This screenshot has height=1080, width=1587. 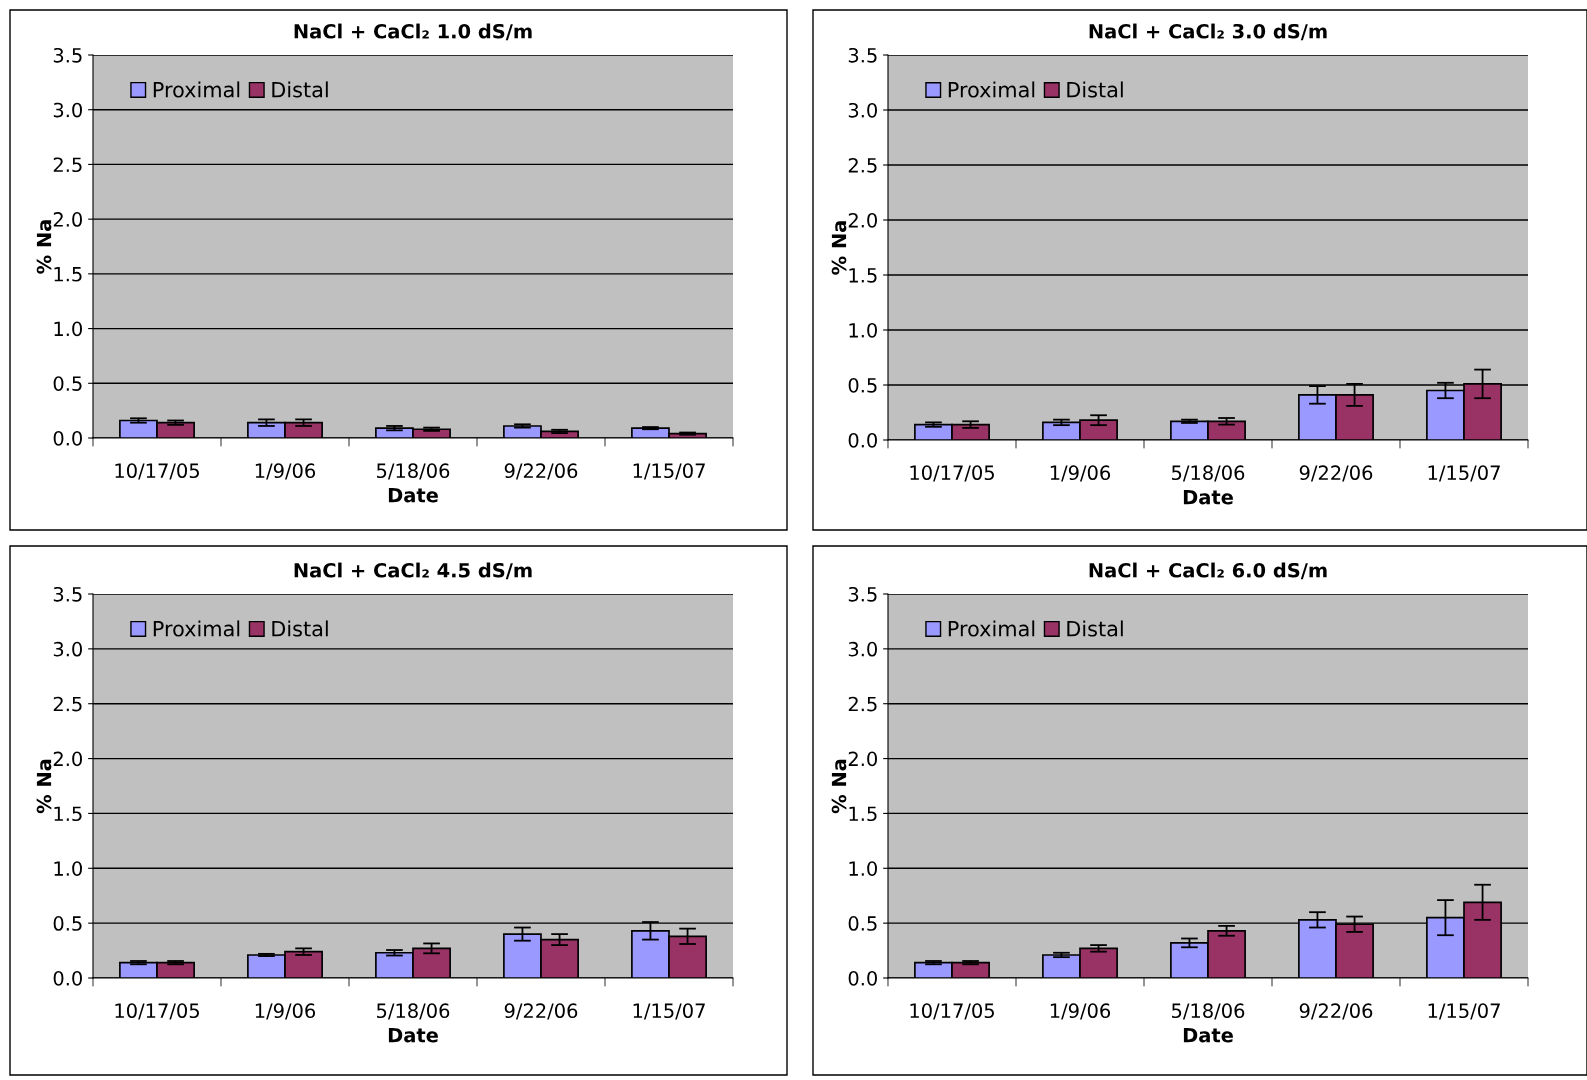 What do you see at coordinates (413, 32) in the screenshot?
I see `chart-title: NaCl + CaCl₂ 1.0 dS/m` at bounding box center [413, 32].